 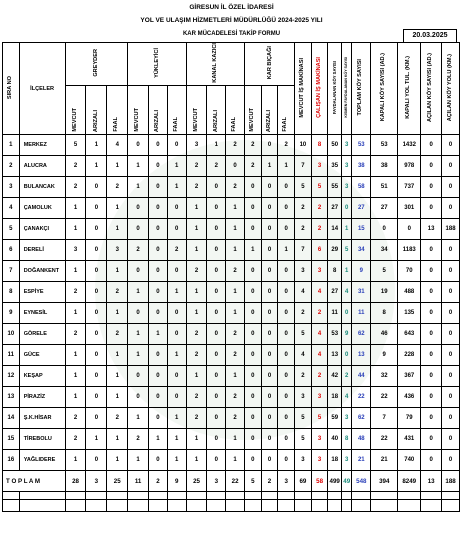 What do you see at coordinates (11, 397) in the screenshot?
I see `table-cell: 13` at bounding box center [11, 397].